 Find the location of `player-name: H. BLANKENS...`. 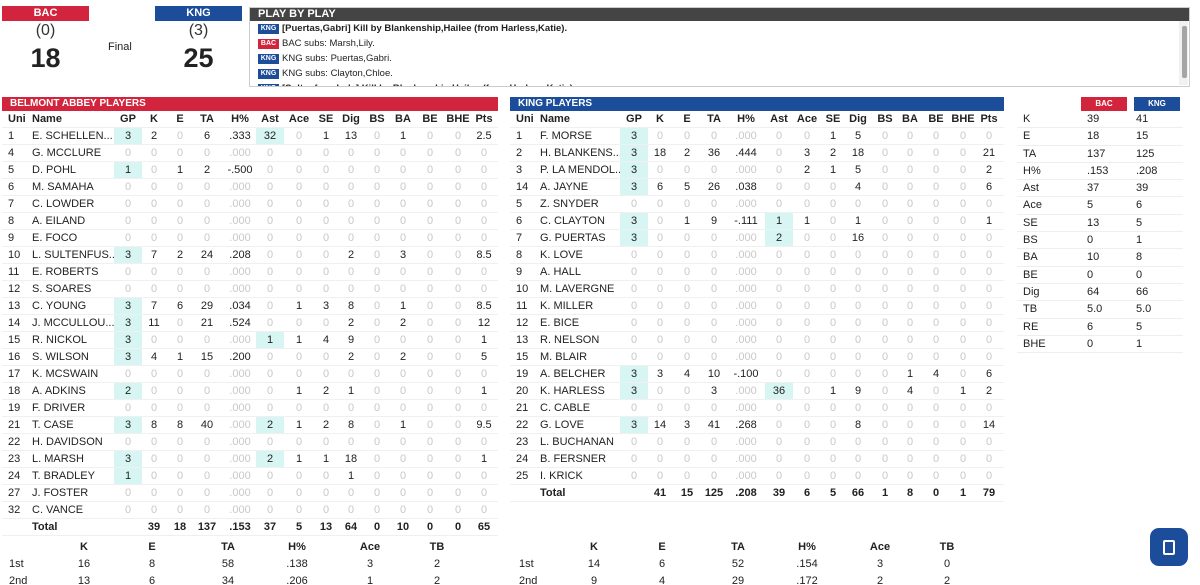

player-name: H. BLANKENS... is located at coordinates (581, 153).